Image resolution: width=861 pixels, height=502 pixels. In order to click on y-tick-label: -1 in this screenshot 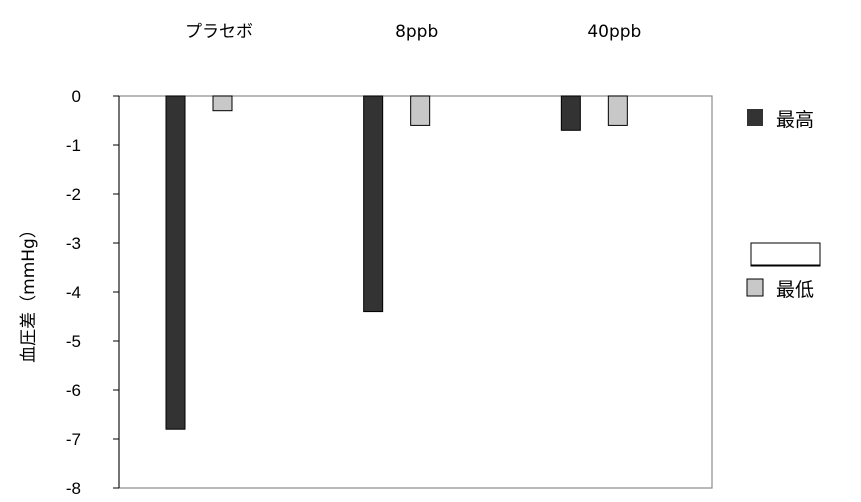, I will do `click(73, 145)`.